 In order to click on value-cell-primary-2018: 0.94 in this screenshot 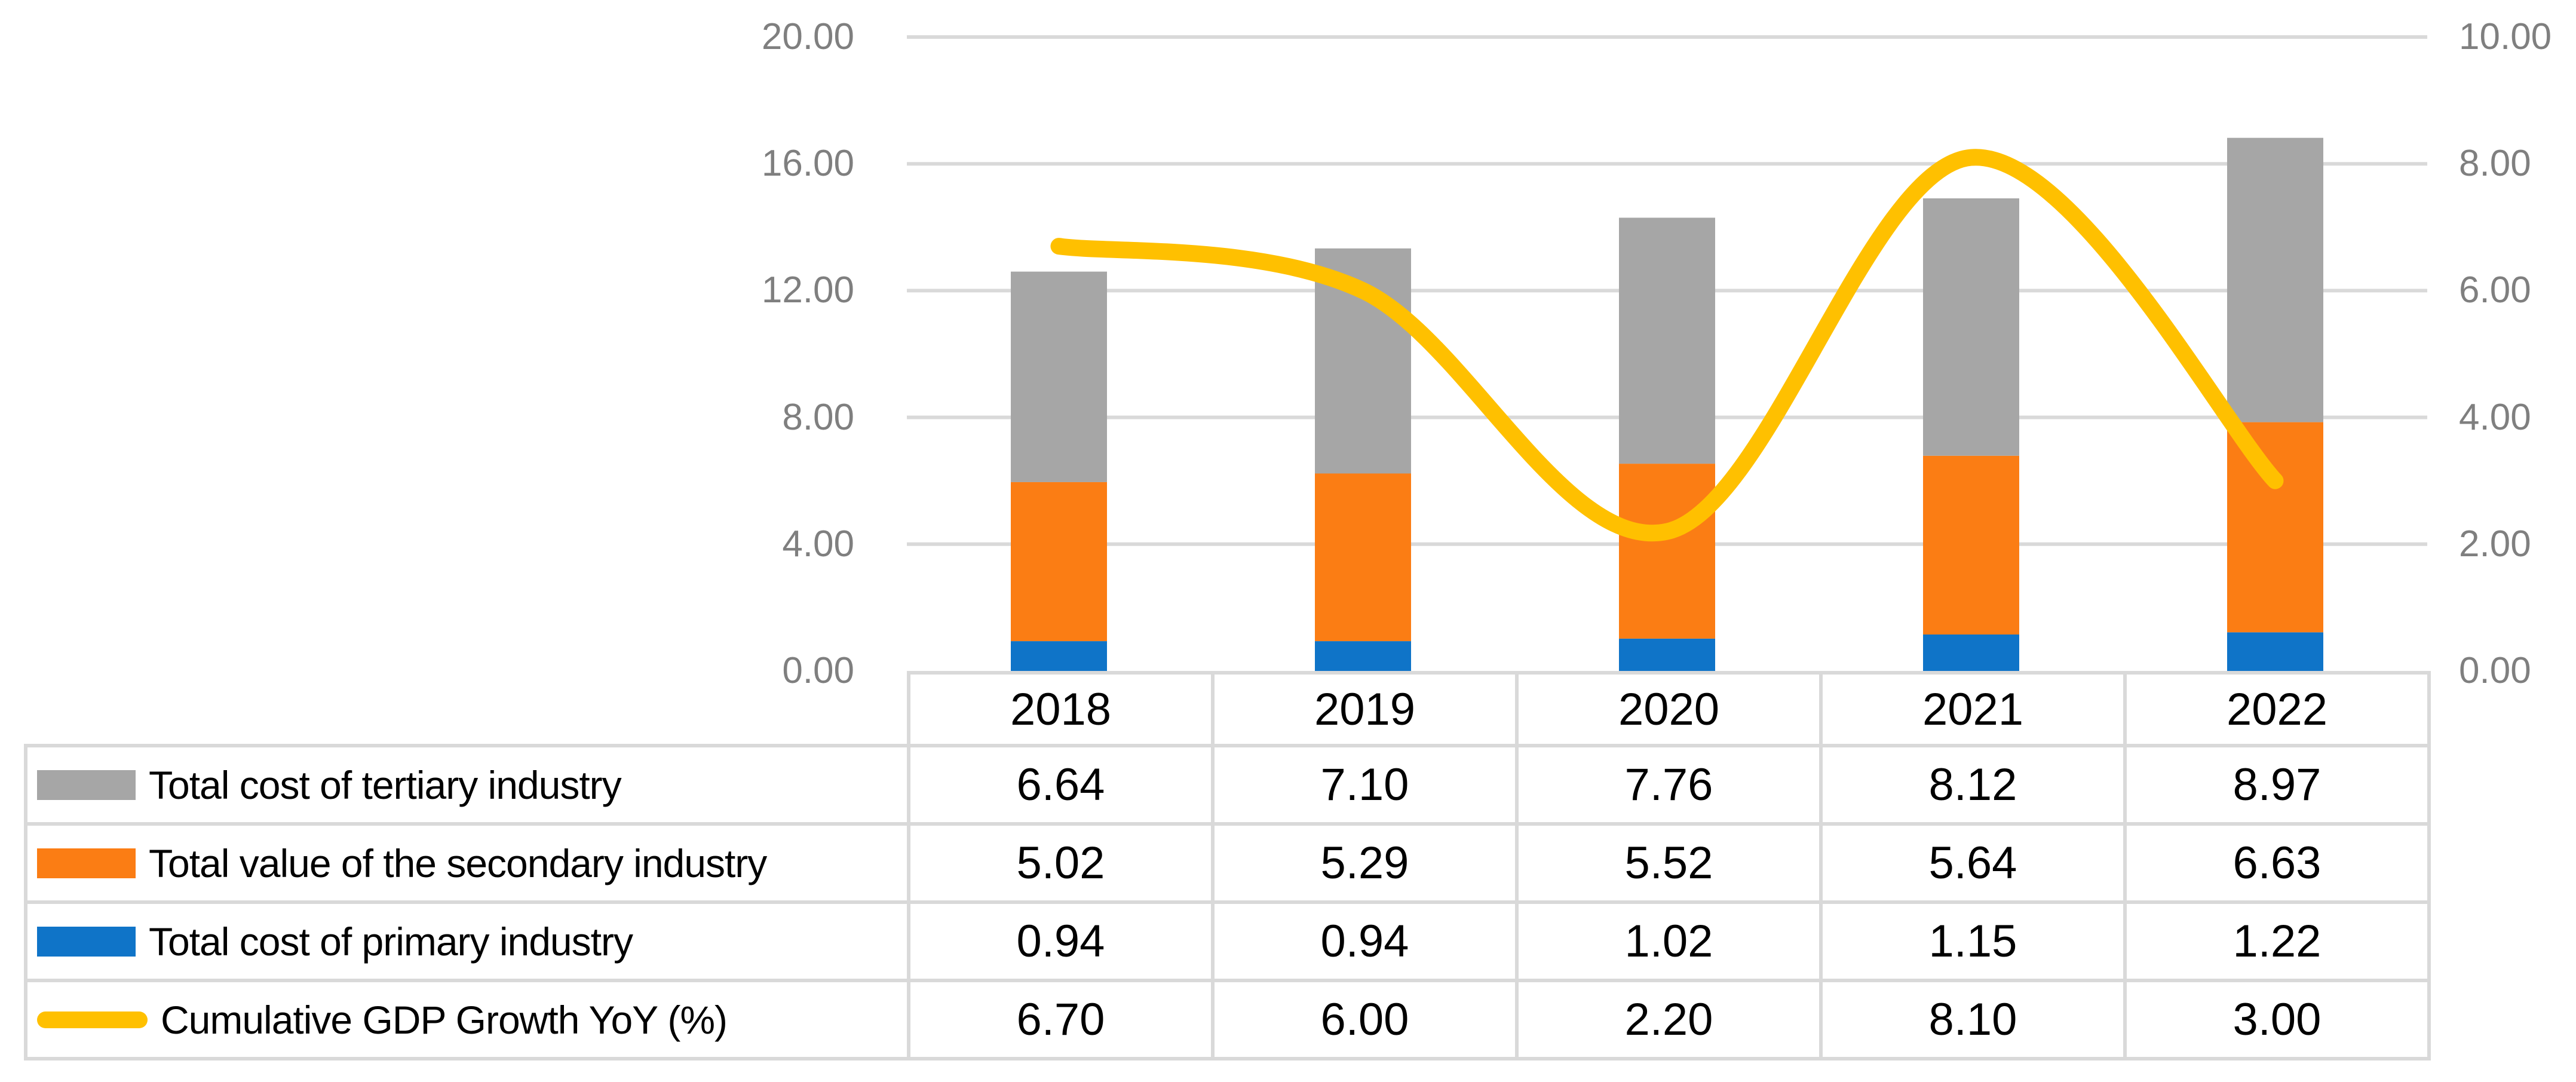, I will do `click(1061, 941)`.